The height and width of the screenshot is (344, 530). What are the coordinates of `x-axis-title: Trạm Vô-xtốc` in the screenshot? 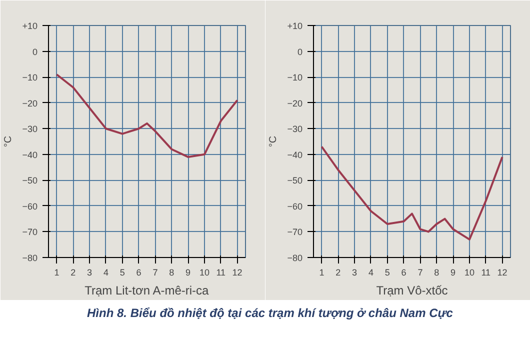 It's located at (412, 291).